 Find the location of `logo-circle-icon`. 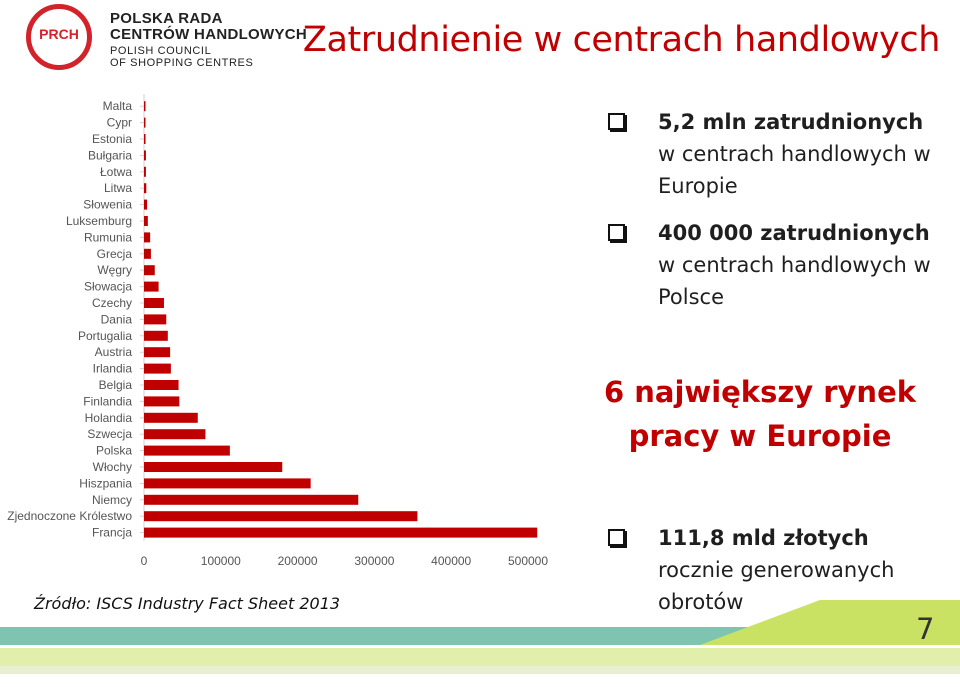

logo-circle-icon is located at coordinates (59, 37).